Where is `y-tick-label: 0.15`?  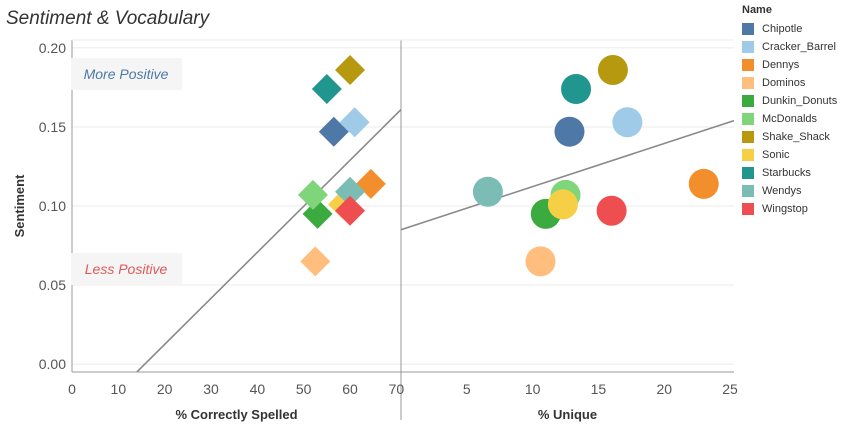
y-tick-label: 0.15 is located at coordinates (52, 127).